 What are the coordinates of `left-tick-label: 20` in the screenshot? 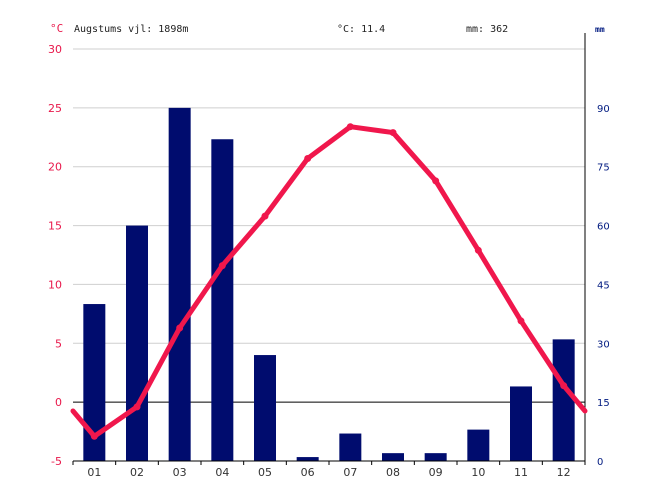 It's located at (55, 167).